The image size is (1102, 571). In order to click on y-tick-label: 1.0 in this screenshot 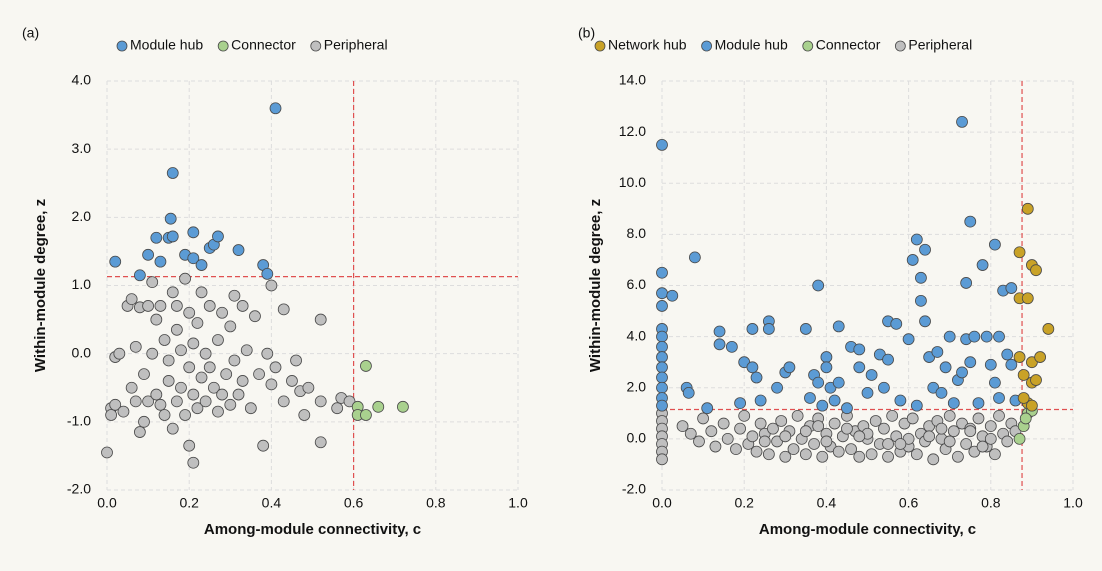, I will do `click(82, 284)`.